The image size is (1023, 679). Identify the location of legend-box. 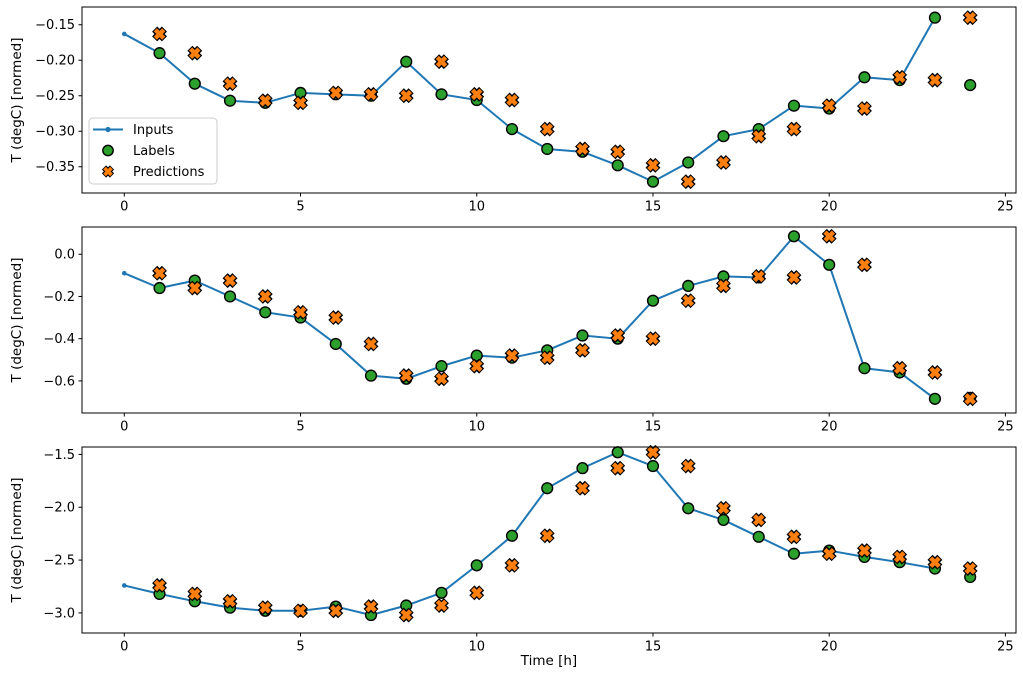
(153, 151).